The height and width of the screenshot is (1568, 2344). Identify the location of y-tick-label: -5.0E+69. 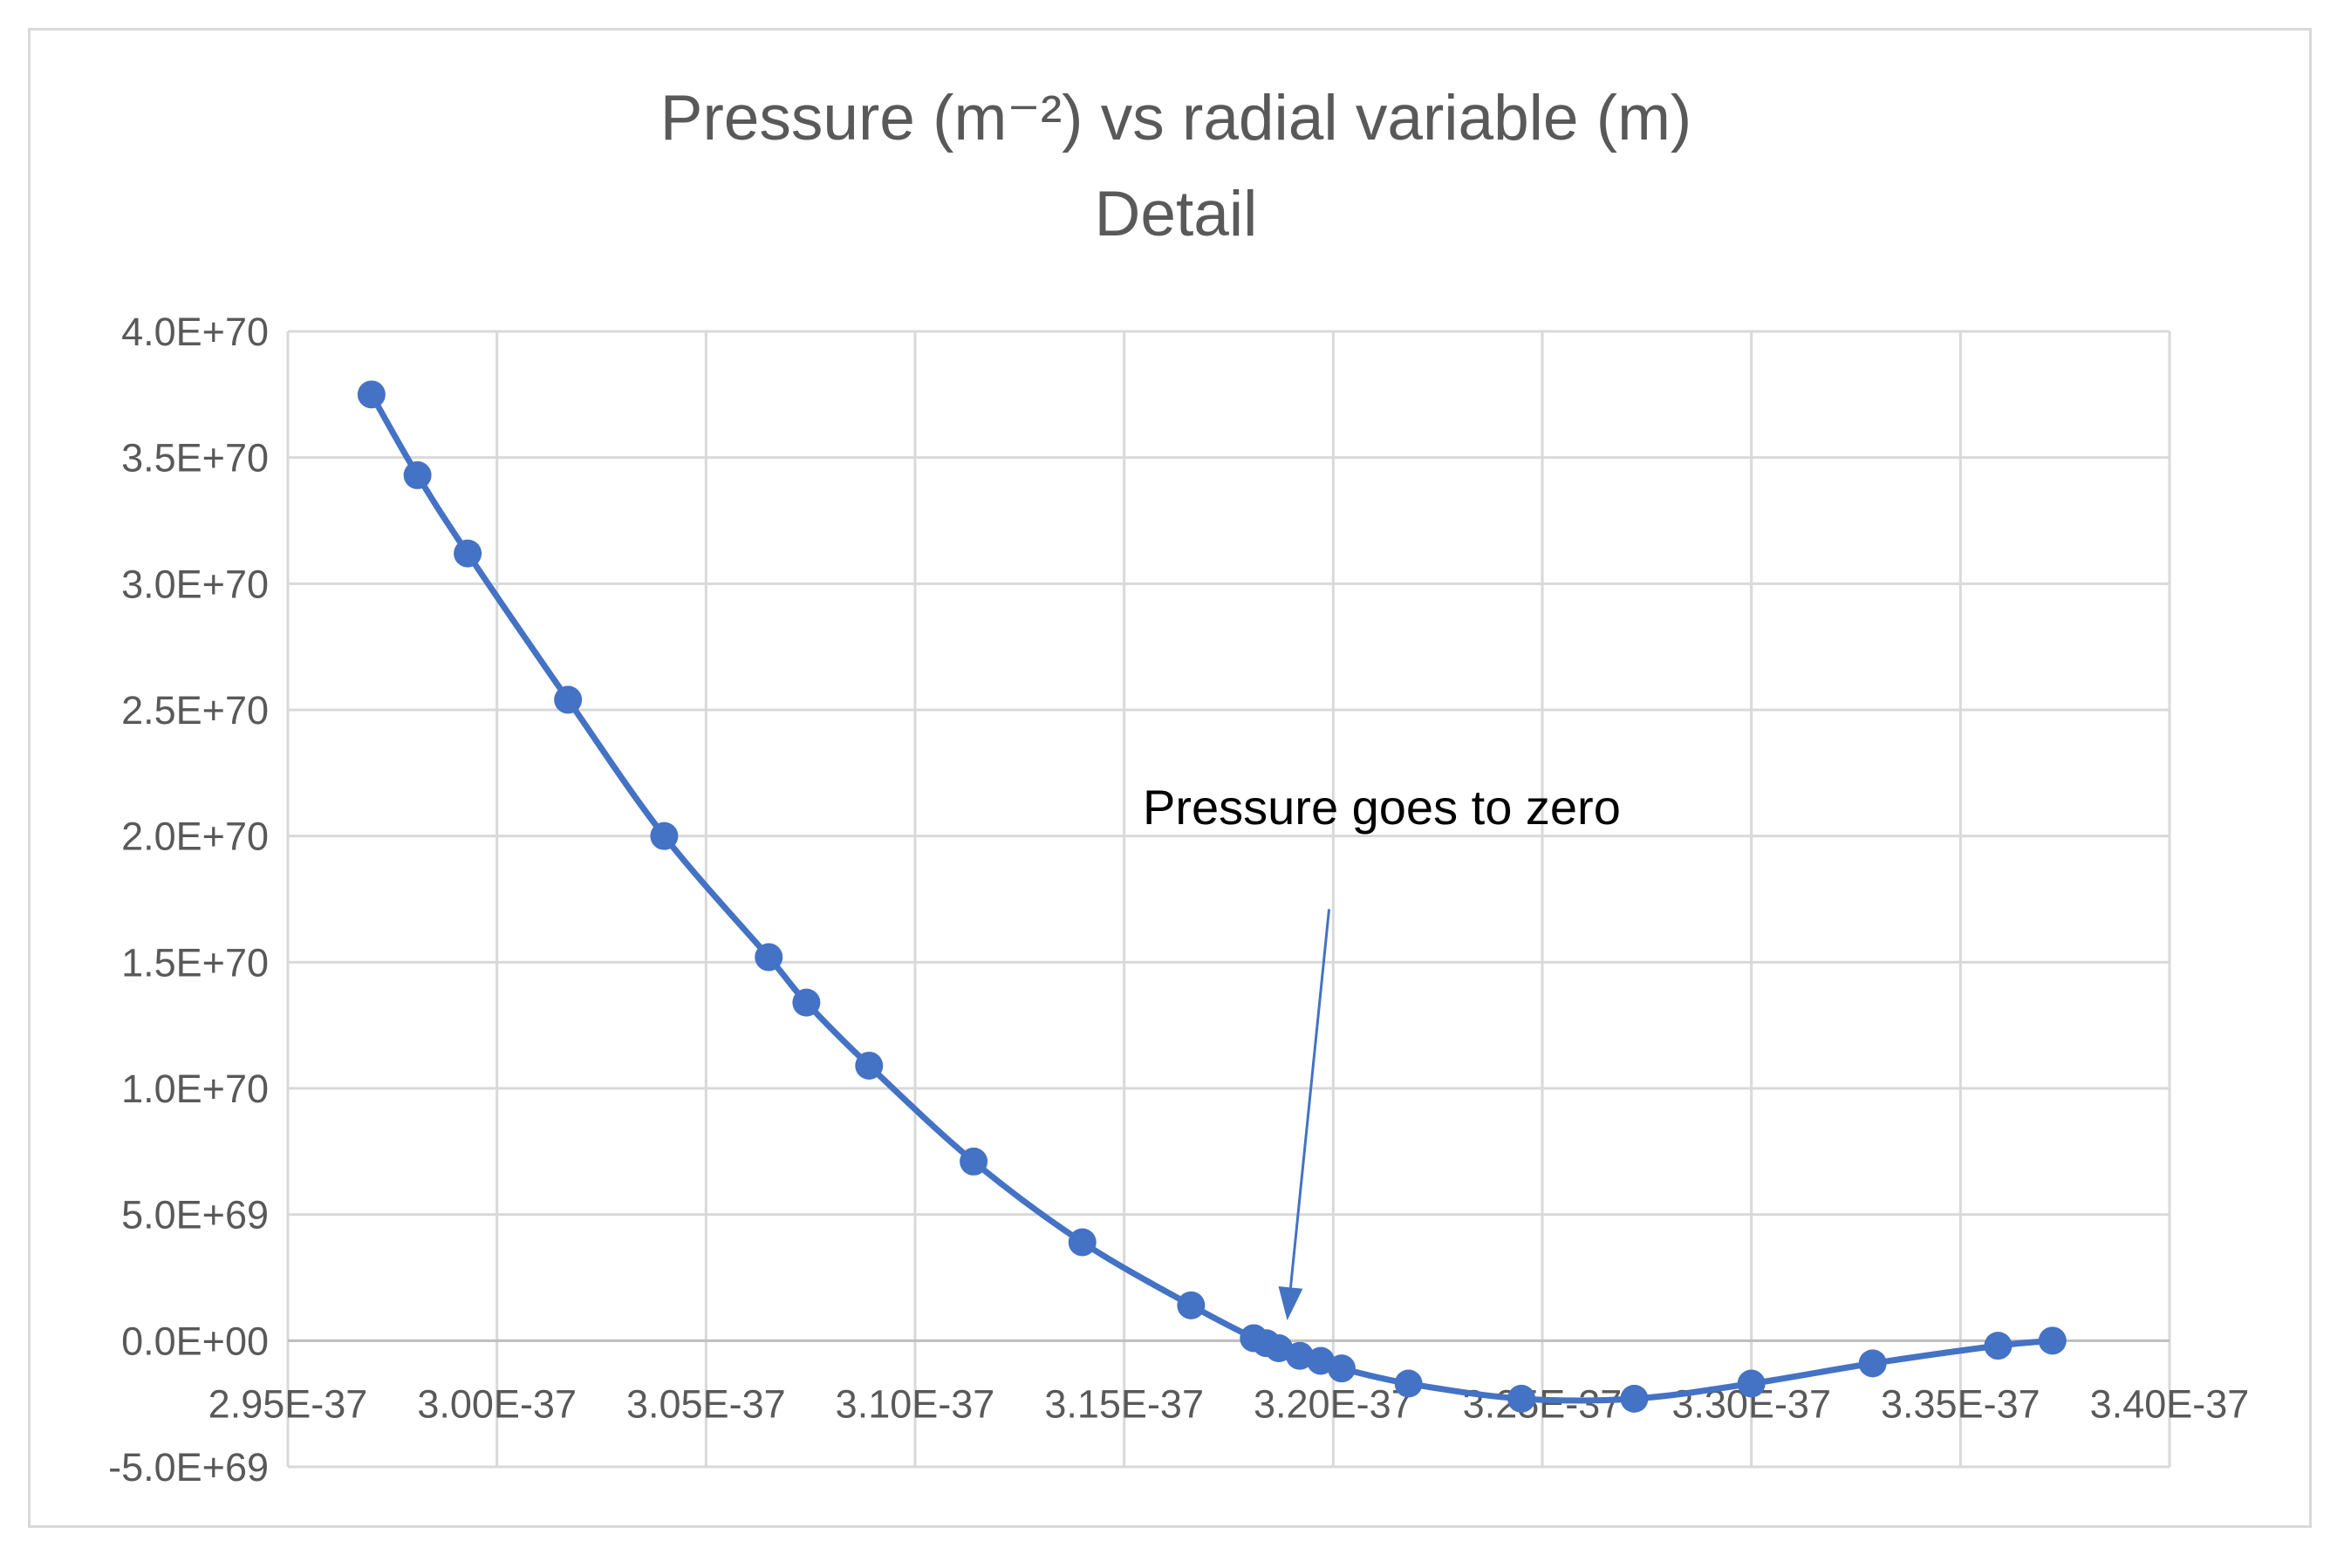
(188, 1467).